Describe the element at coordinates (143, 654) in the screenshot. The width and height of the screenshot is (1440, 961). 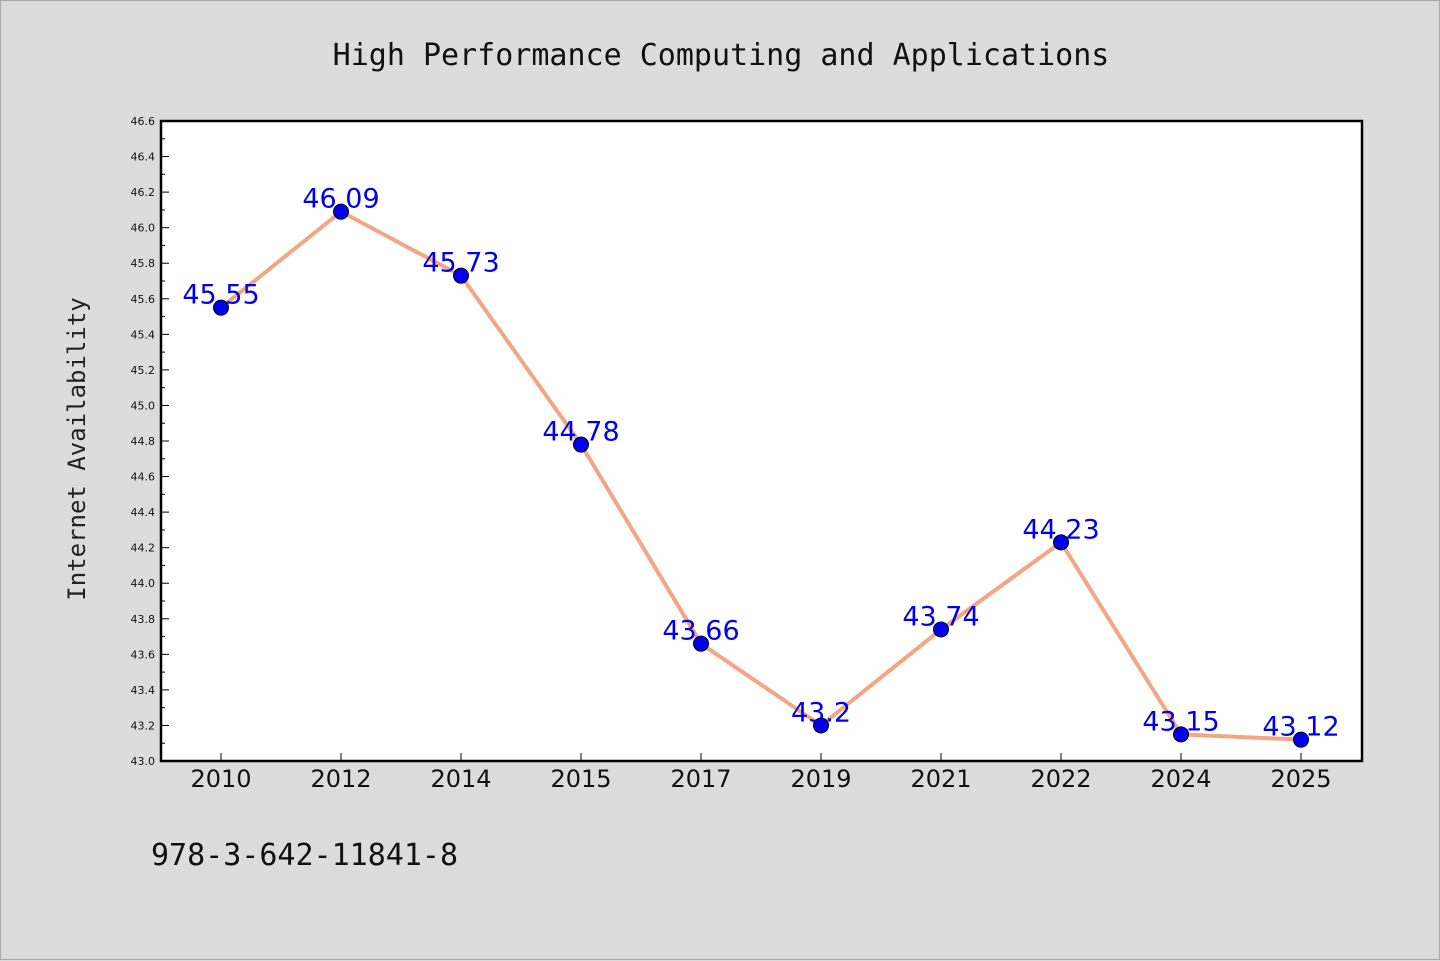
I see `y-tick-label: 43.6` at that location.